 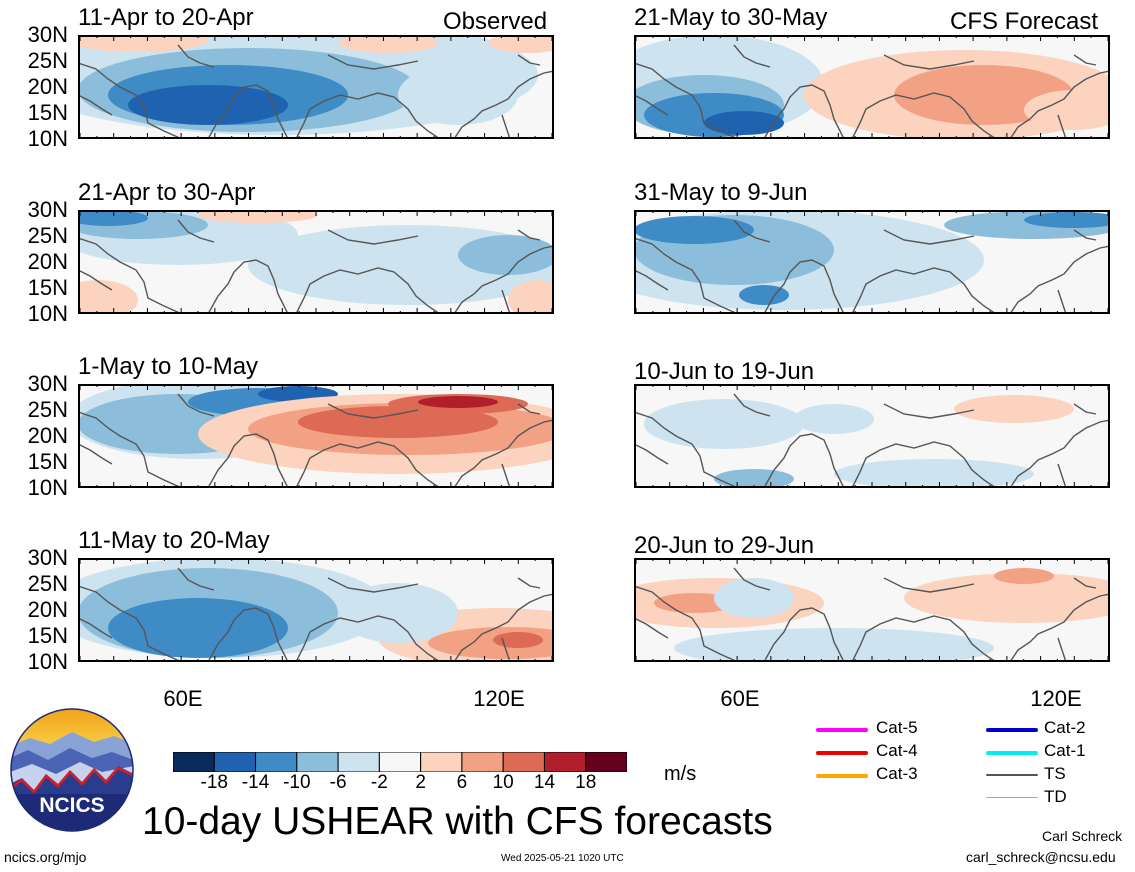 What do you see at coordinates (166, 17) in the screenshot?
I see `panel-title: 11-Apr to 20-Apr` at bounding box center [166, 17].